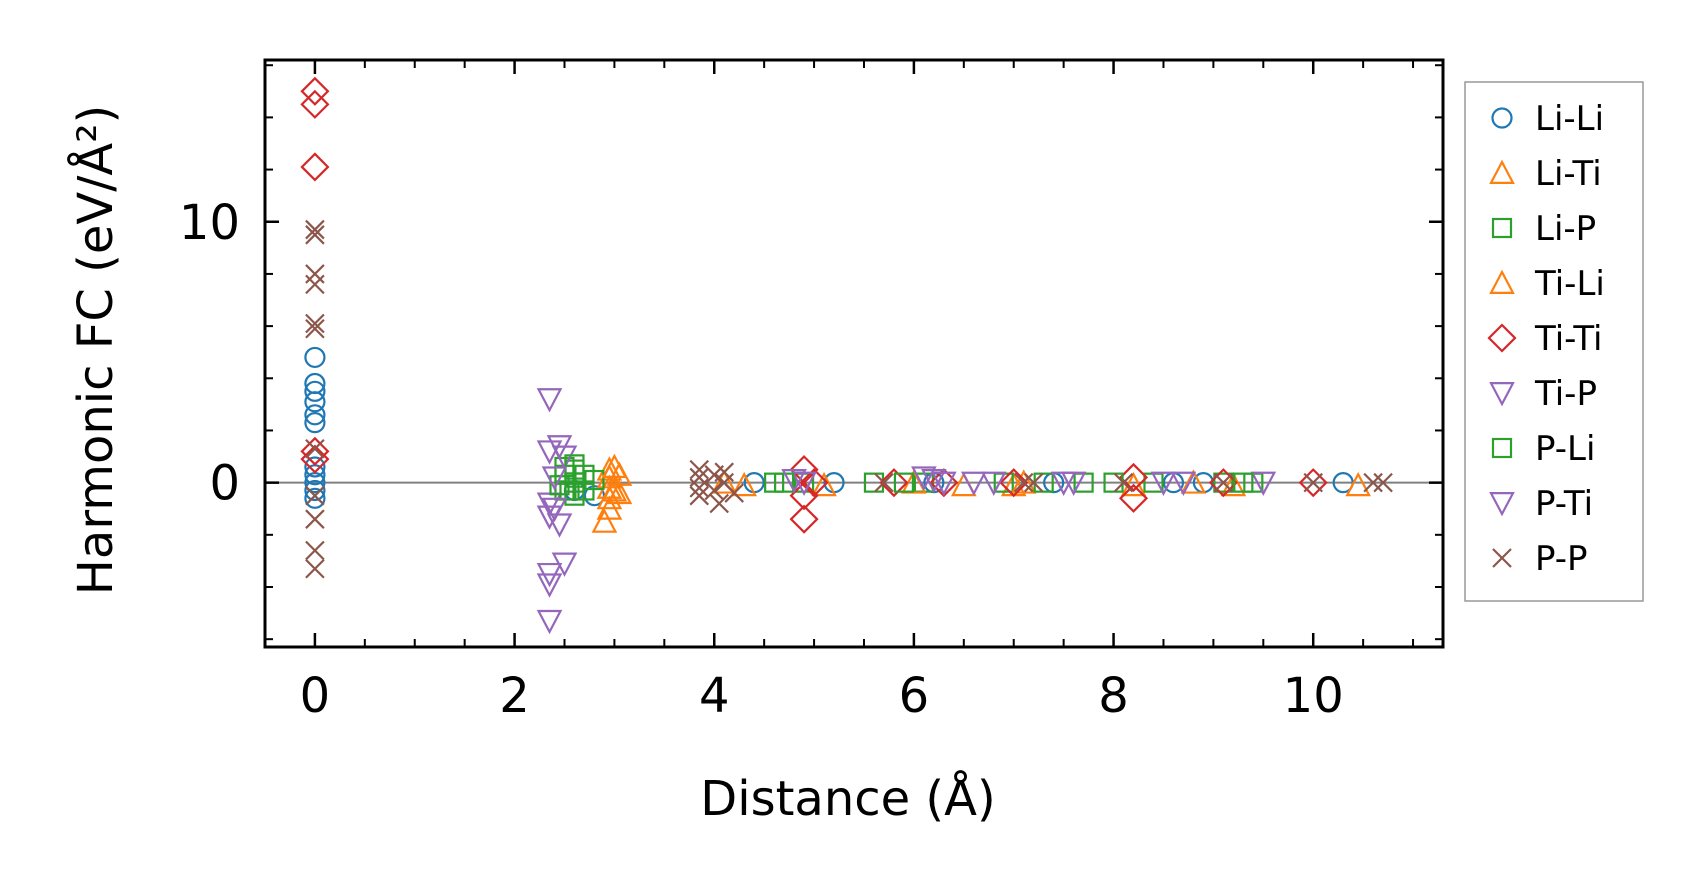 This screenshot has height=883, width=1683. What do you see at coordinates (209, 223) in the screenshot?
I see `y-tick-label: 10` at bounding box center [209, 223].